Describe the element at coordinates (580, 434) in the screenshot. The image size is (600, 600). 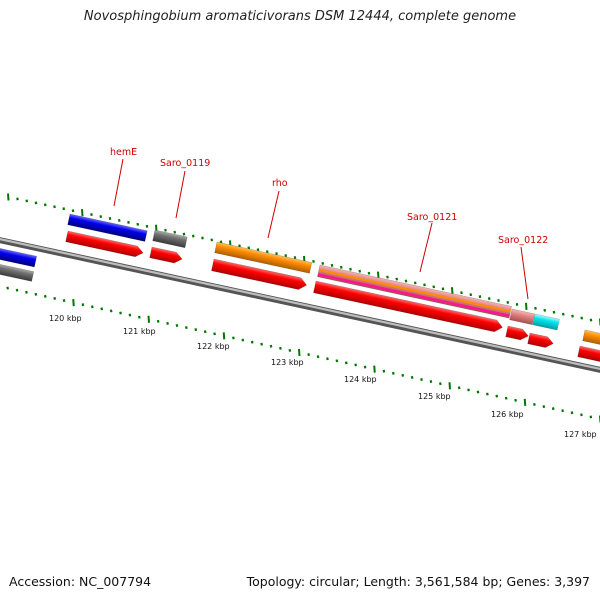
I see `scale-label-127: 127 kbp` at that location.